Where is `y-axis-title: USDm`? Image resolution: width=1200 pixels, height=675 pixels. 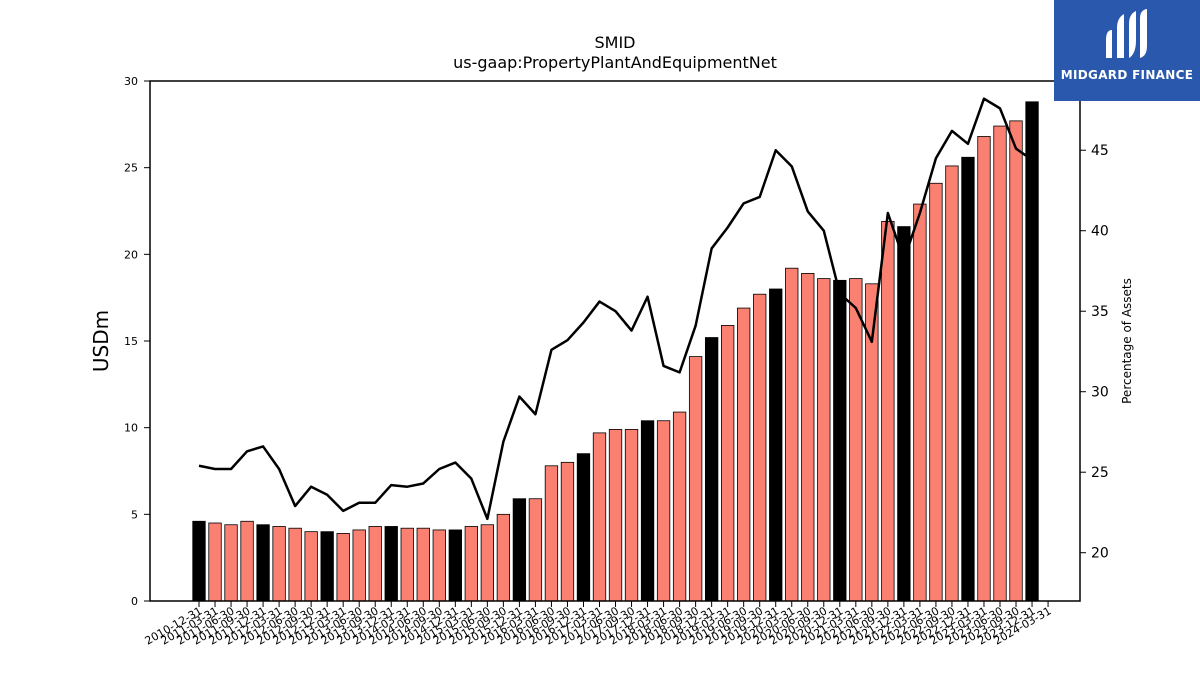
y-axis-title: USDm is located at coordinates (101, 341).